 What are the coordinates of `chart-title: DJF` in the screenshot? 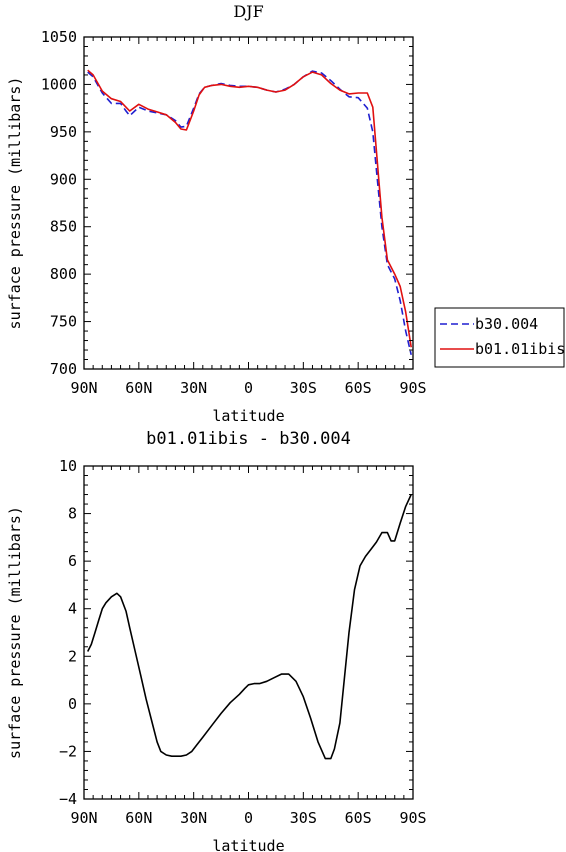 It's located at (248, 11).